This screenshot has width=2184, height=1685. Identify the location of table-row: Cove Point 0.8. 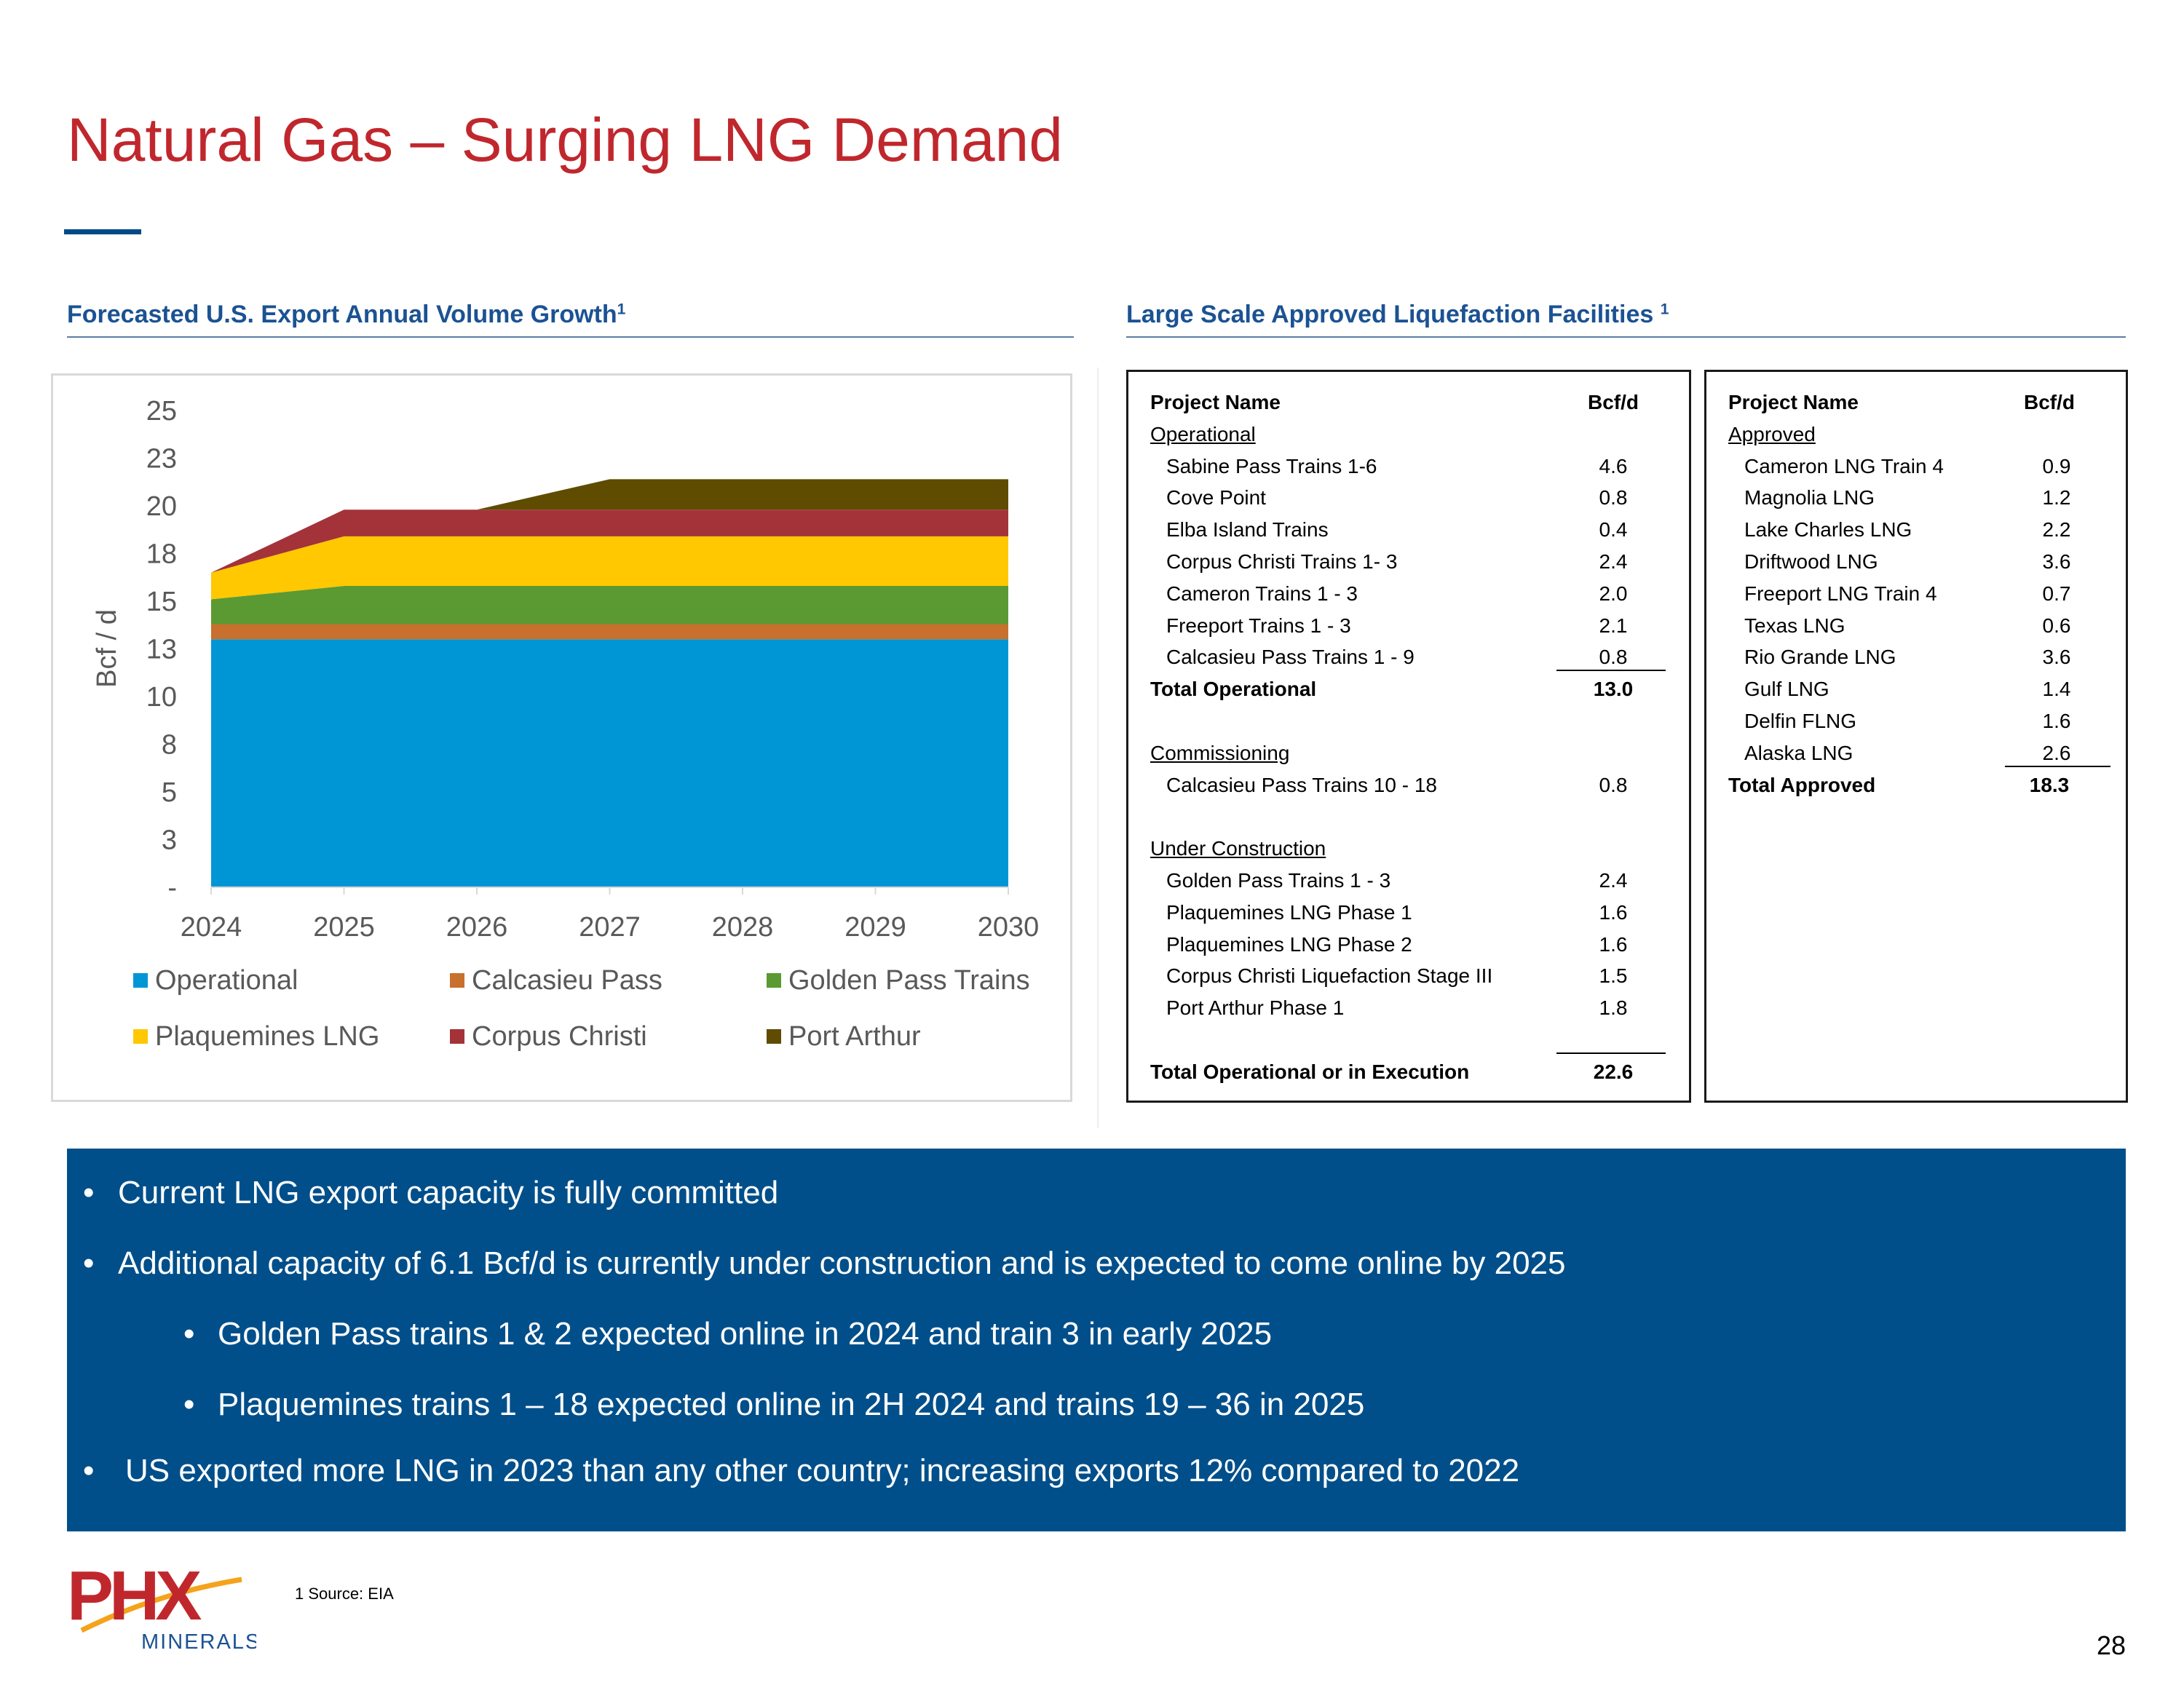
(1408, 498).